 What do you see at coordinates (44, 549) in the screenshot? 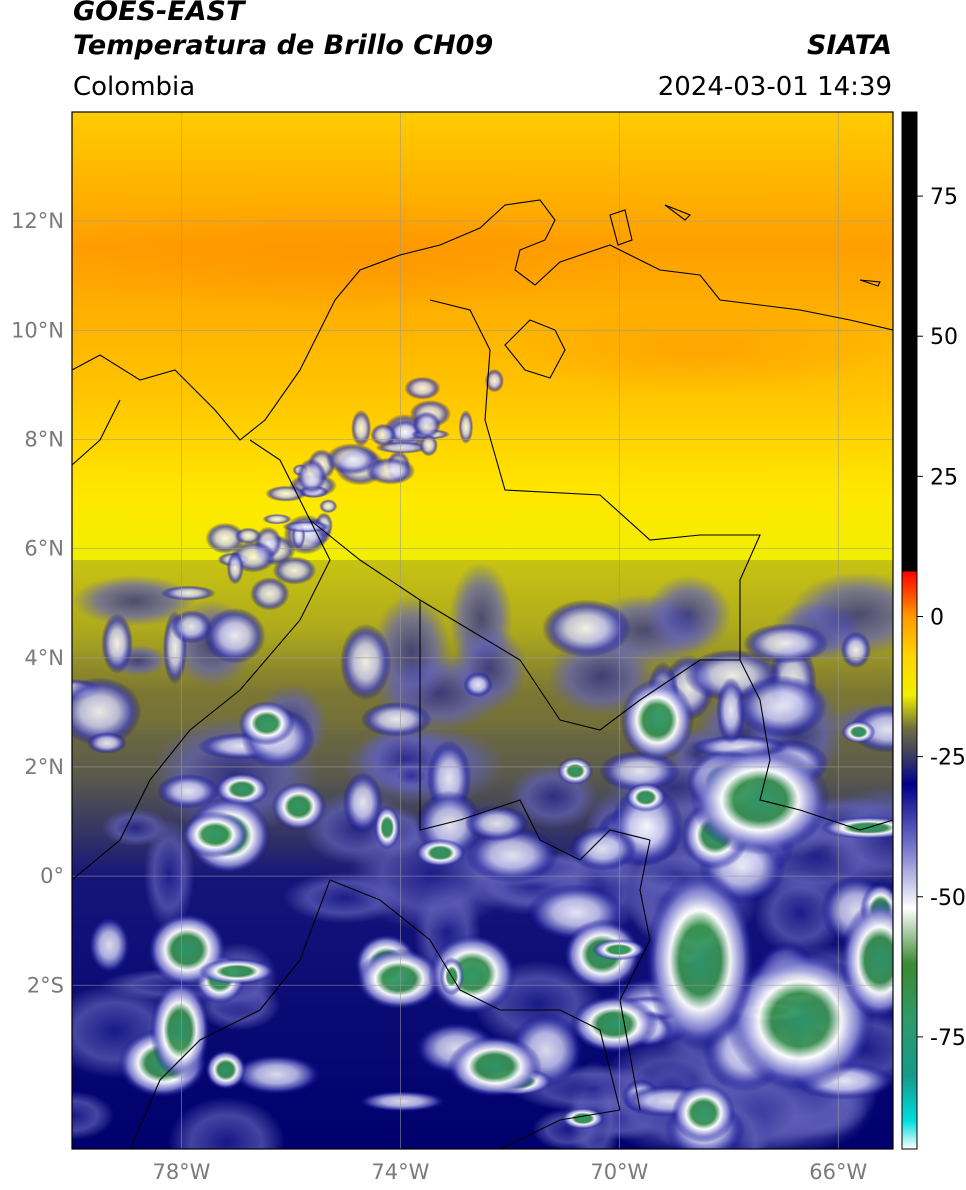
I see `lat-tick-label: 6°N` at bounding box center [44, 549].